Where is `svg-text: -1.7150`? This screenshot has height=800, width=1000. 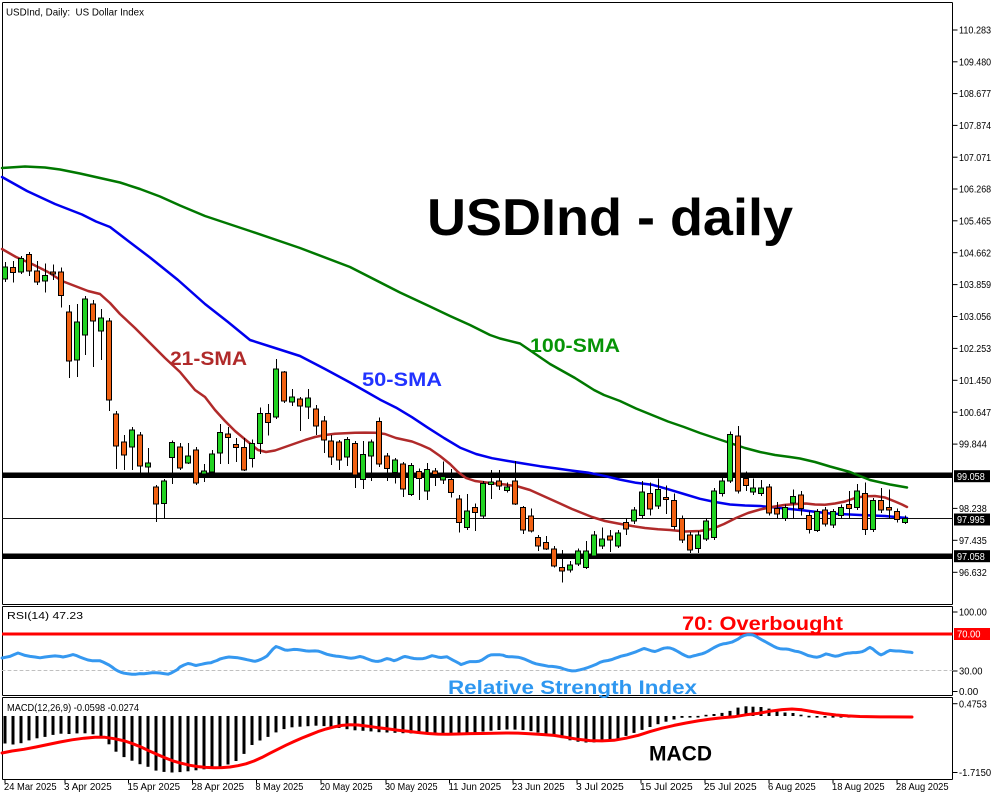 svg-text: -1.7150 is located at coordinates (975, 773).